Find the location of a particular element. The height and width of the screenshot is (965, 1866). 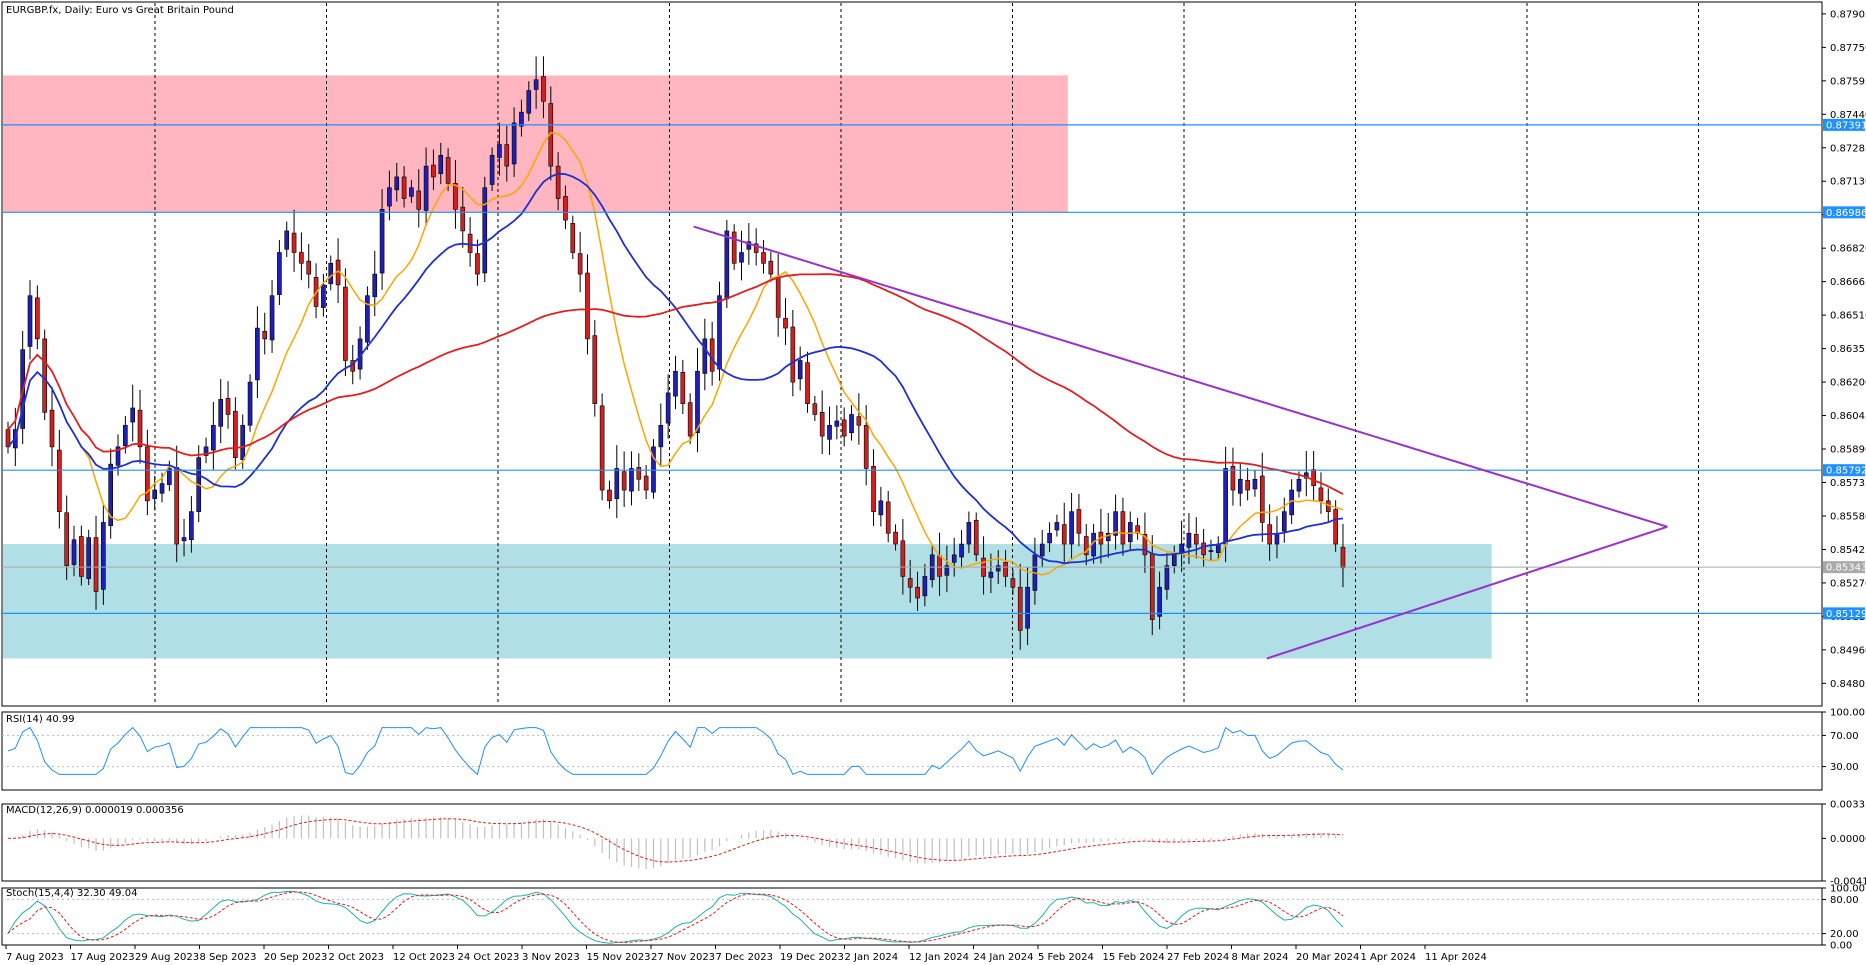

rising-trendline is located at coordinates (1467, 592).